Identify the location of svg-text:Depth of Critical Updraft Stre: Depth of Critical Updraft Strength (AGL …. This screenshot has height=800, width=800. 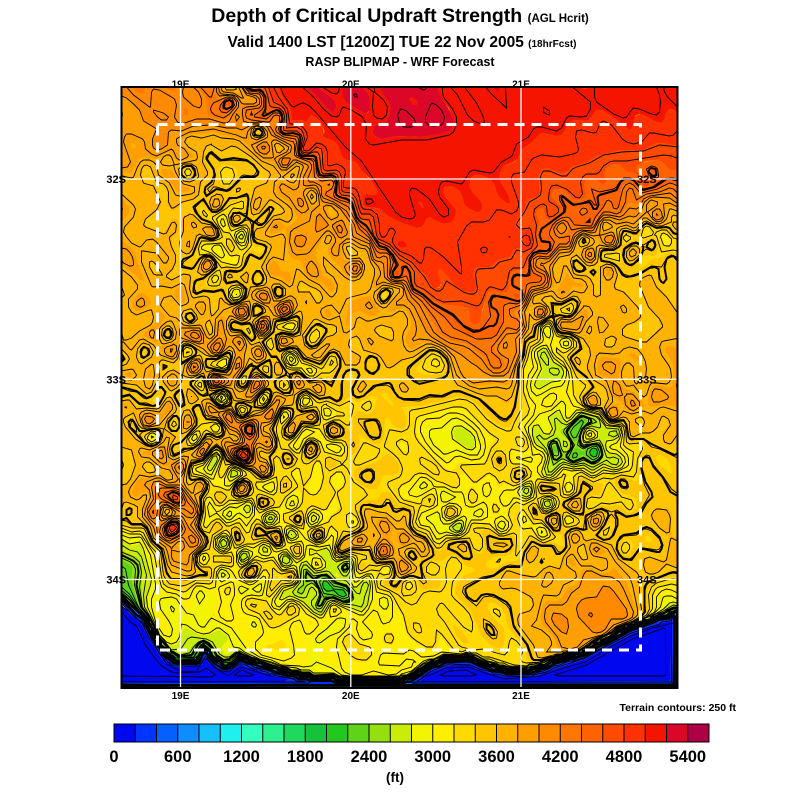
(400, 16).